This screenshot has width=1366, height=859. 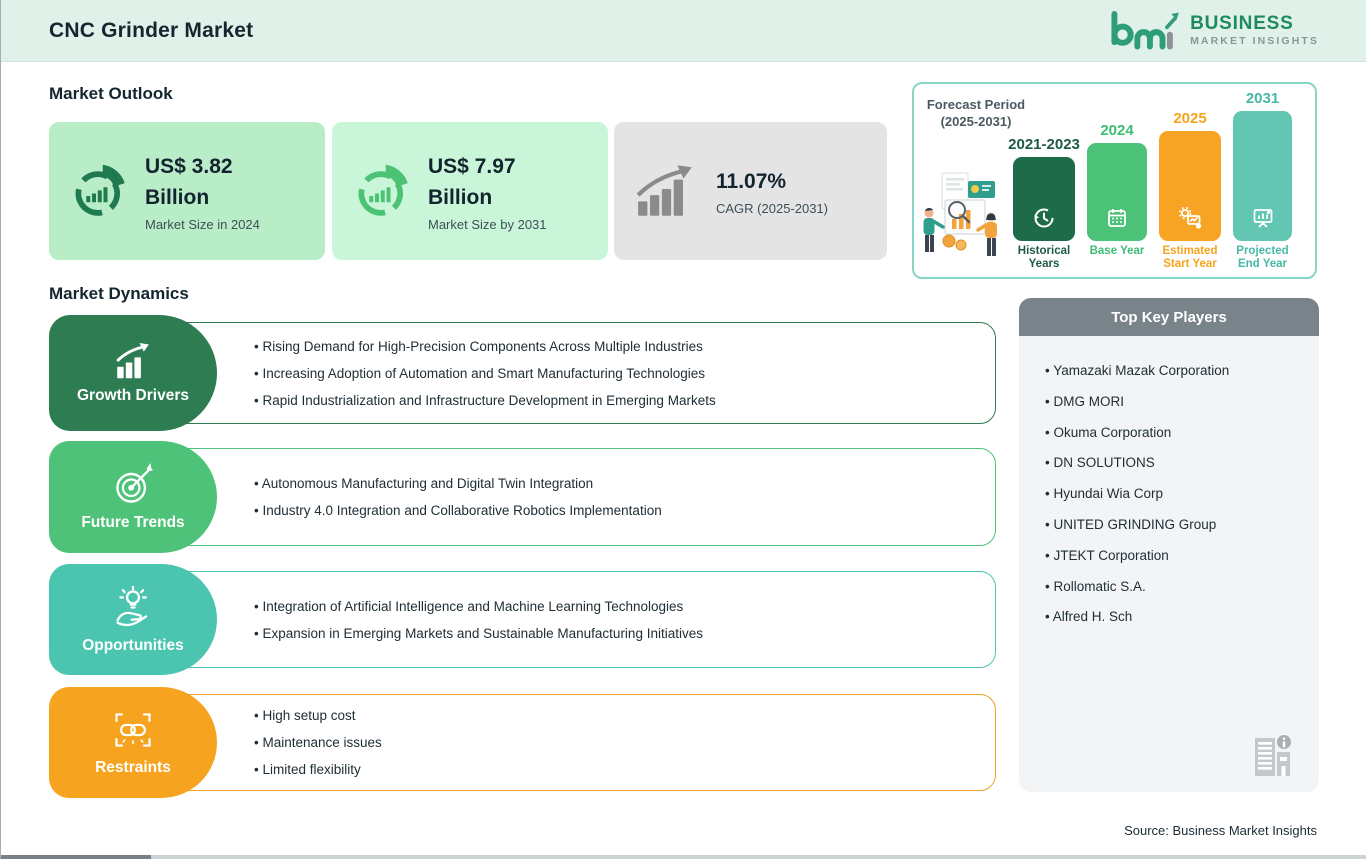 I want to click on market-size-label: Market Size by 2031, so click(x=487, y=224).